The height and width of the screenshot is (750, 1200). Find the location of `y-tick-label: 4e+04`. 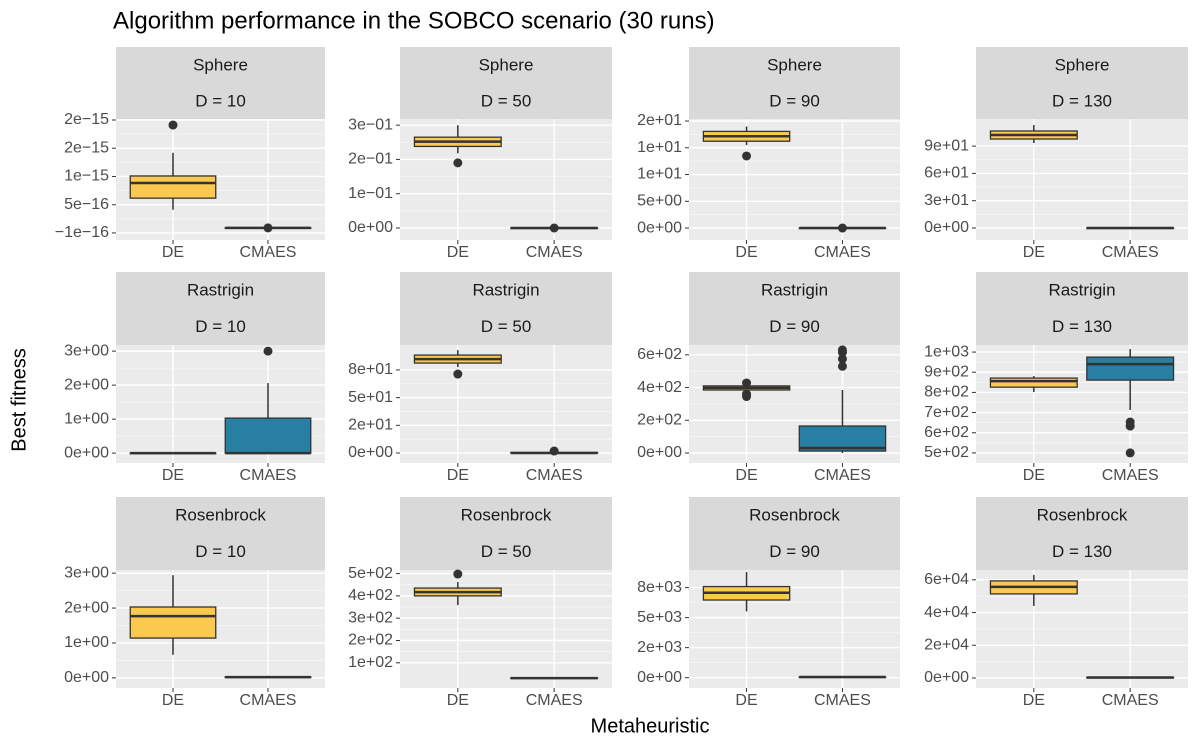

y-tick-label: 4e+04 is located at coordinates (946, 612).